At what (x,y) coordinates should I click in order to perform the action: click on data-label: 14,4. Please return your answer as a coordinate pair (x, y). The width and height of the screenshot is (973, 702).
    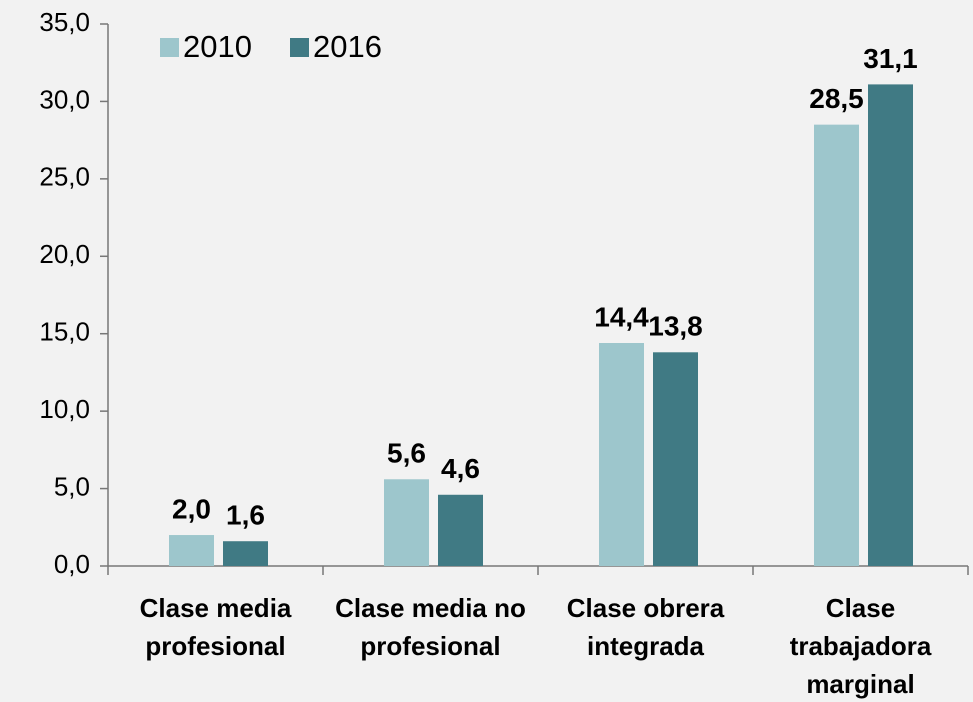
    Looking at the image, I should click on (621, 316).